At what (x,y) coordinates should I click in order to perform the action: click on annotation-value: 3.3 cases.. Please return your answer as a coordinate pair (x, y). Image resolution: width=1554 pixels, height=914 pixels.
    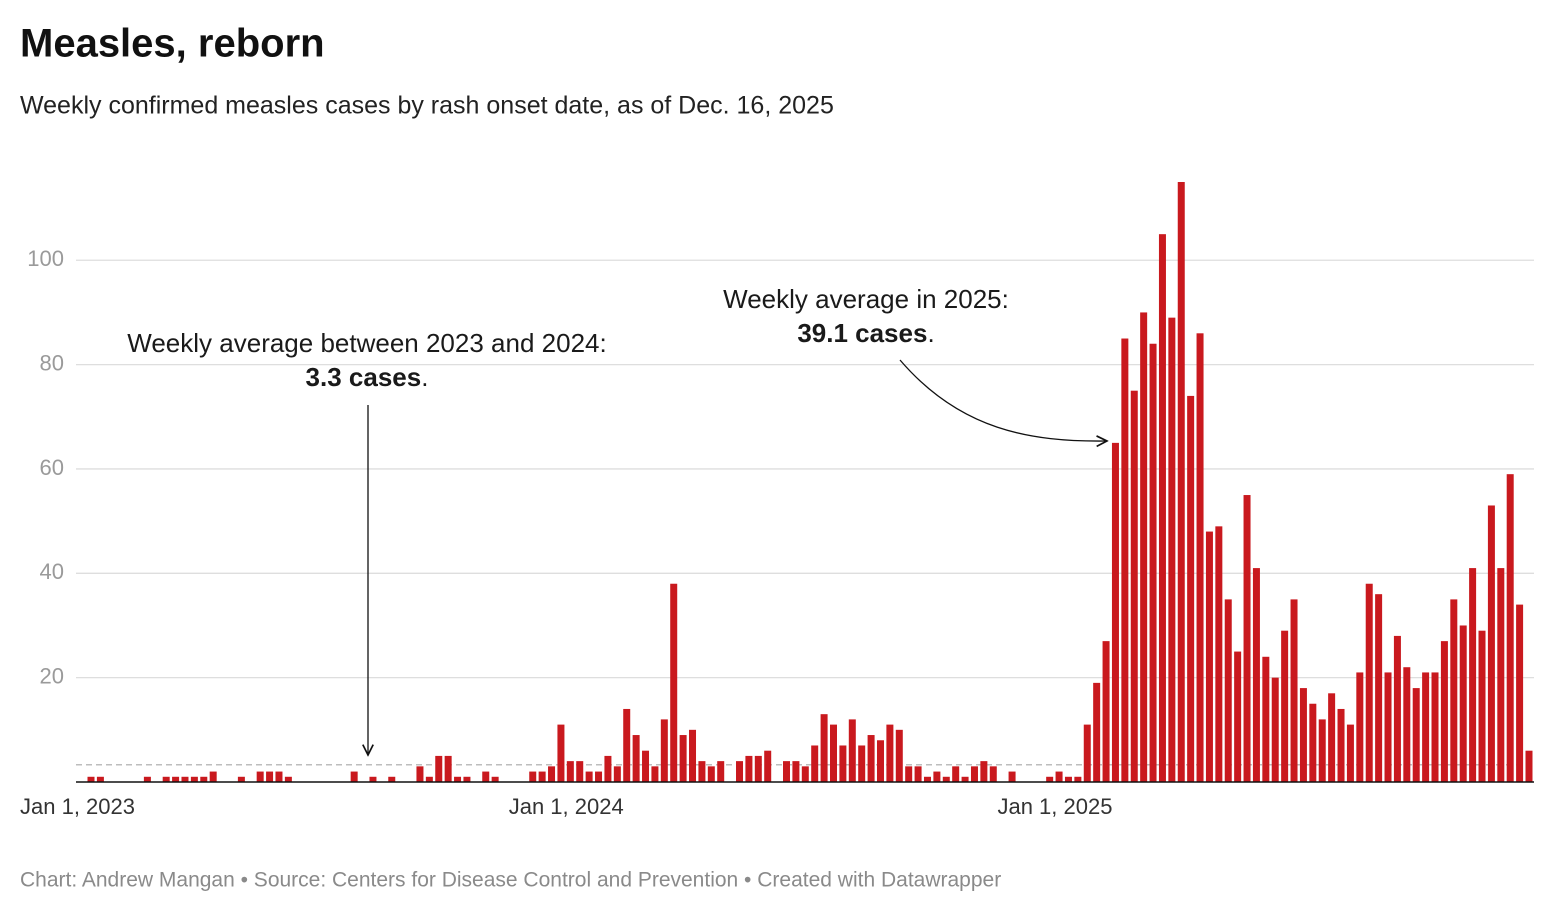
    Looking at the image, I should click on (367, 377).